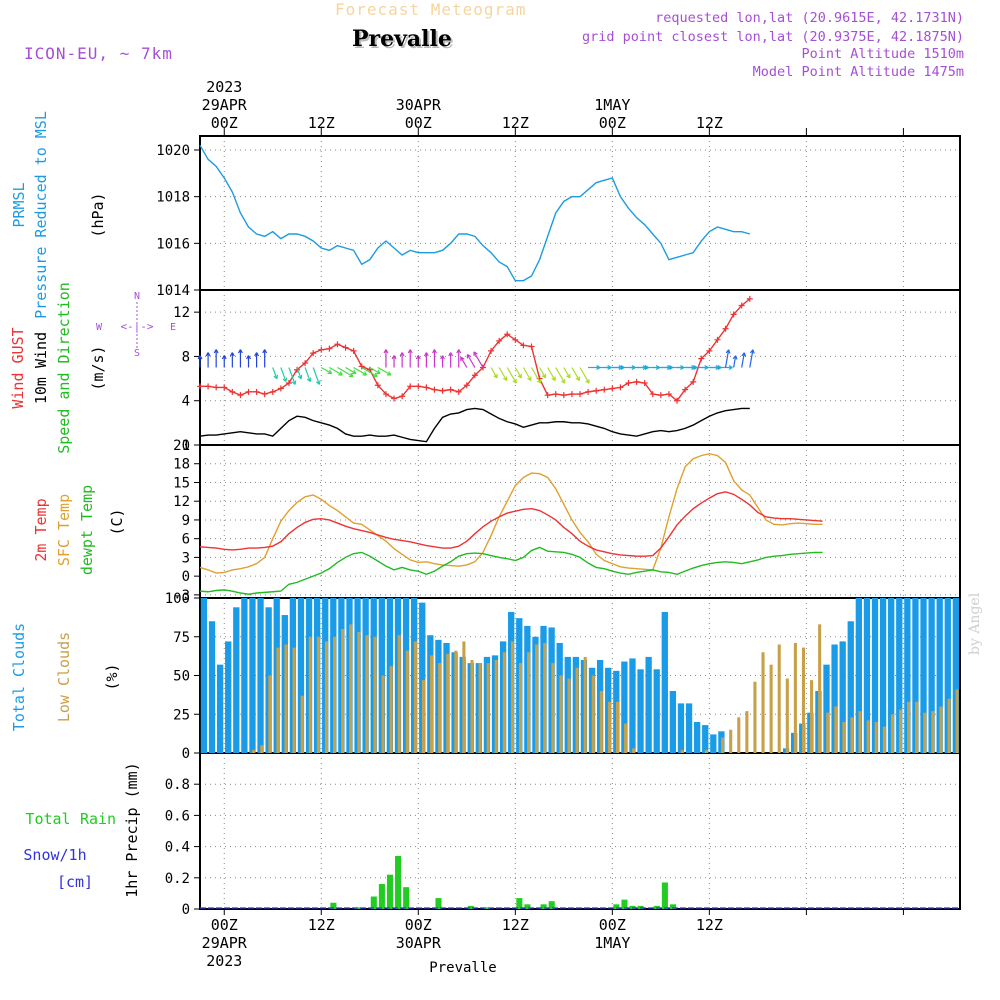 The width and height of the screenshot is (1000, 1000). Describe the element at coordinates (511, 524) in the screenshot. I see `2m-temp-line` at that location.